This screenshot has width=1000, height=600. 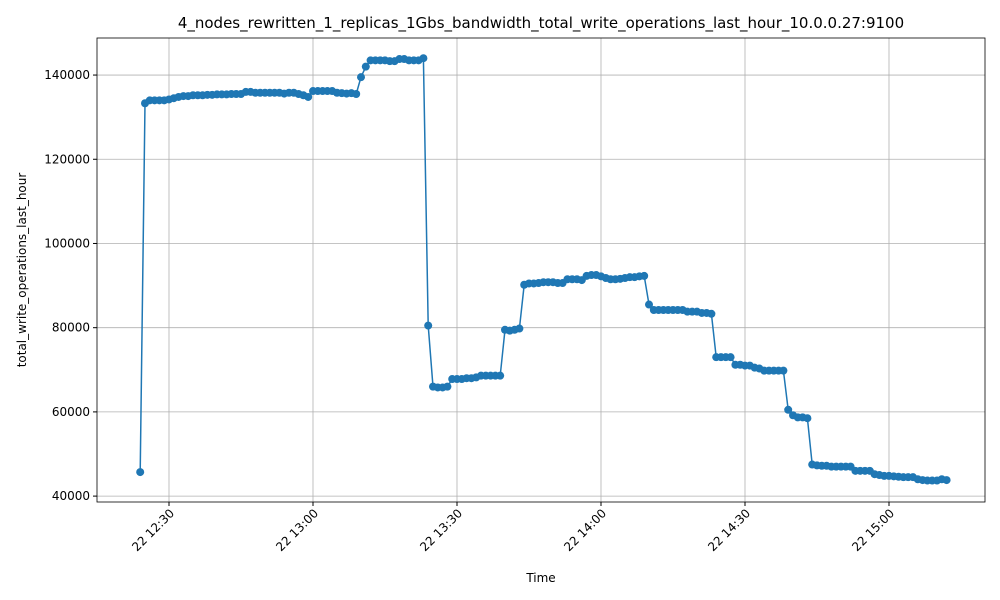 I want to click on x-axis-label: Time, so click(x=540, y=578).